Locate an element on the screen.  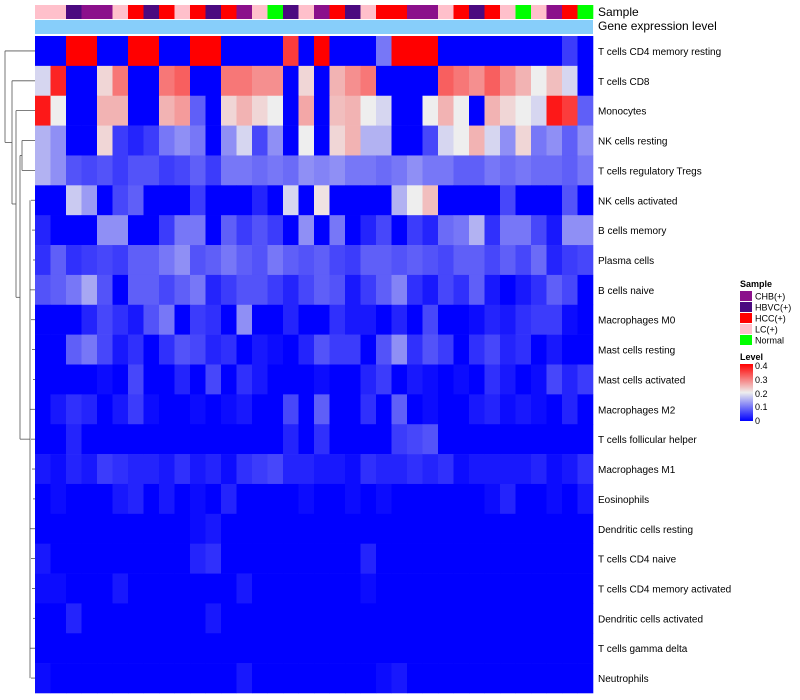
sample-annotation-label: Sample is located at coordinates (618, 12).